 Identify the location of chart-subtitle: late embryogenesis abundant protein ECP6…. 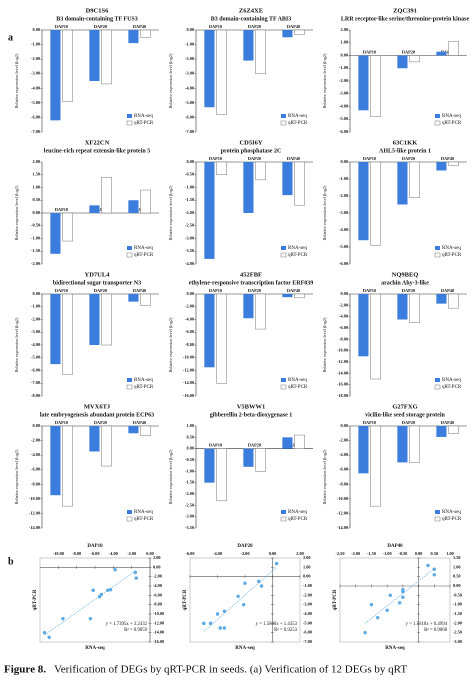
(97, 415).